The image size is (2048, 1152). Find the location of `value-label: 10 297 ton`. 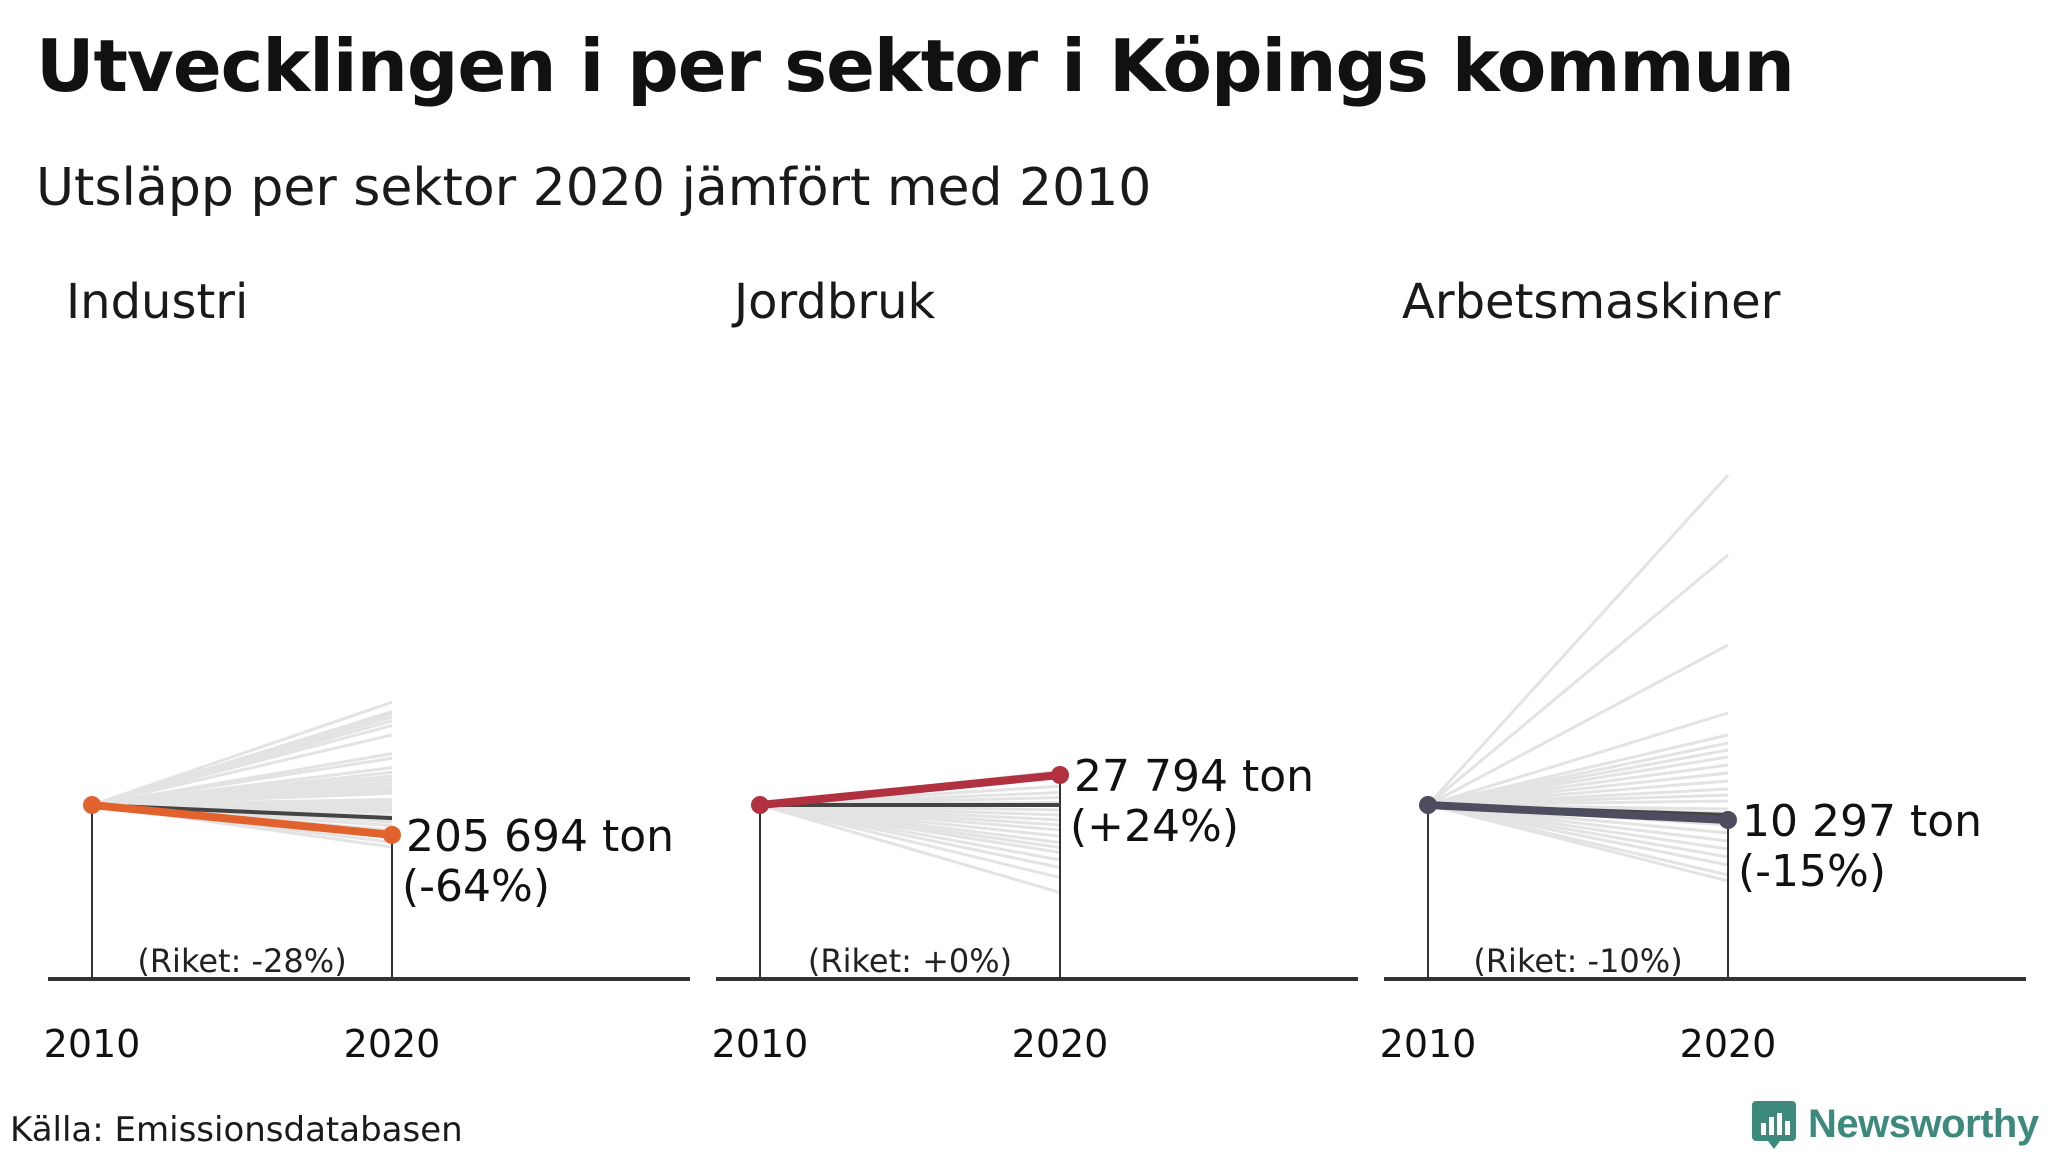

value-label: 10 297 ton is located at coordinates (1862, 821).